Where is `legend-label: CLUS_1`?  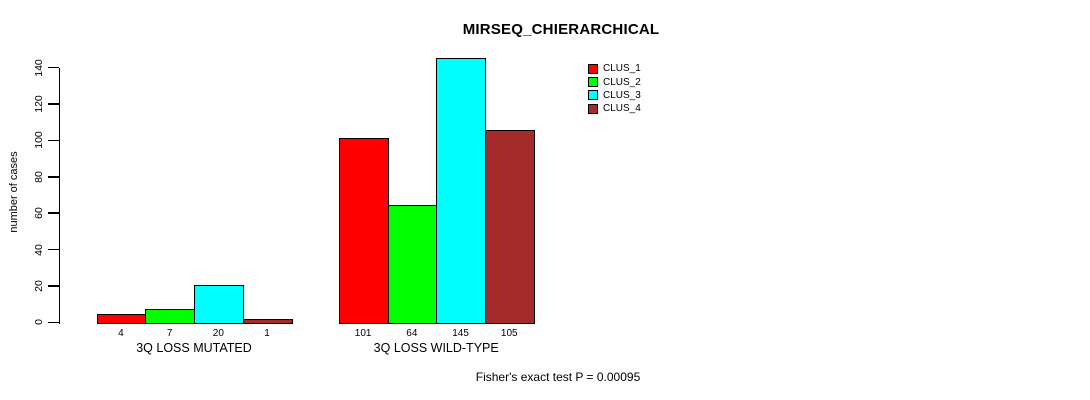
legend-label: CLUS_1 is located at coordinates (622, 69).